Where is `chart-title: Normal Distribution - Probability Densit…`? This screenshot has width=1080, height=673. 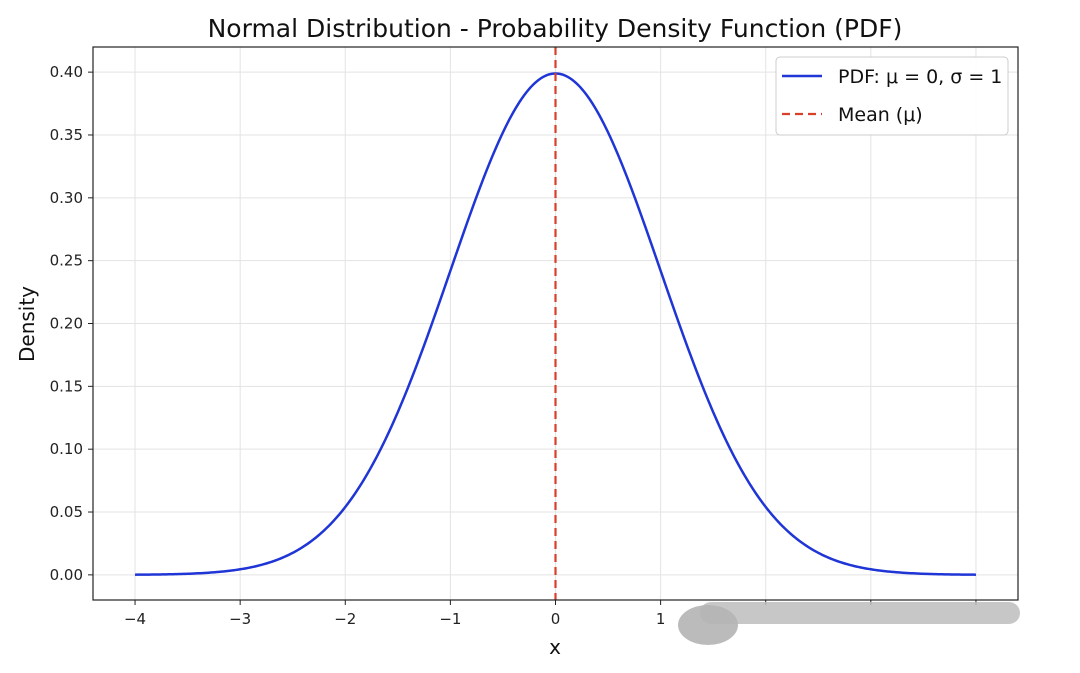 chart-title: Normal Distribution - Probability Densit… is located at coordinates (555, 28).